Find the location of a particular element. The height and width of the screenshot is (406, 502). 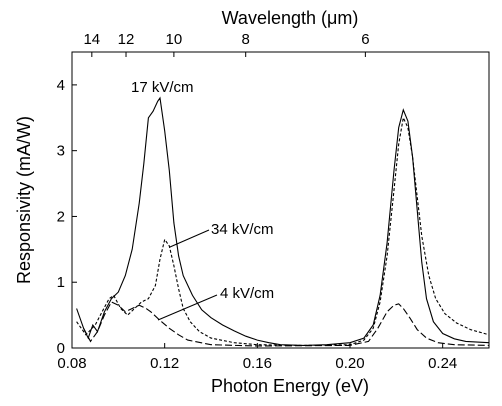

y-tick-label: 4 is located at coordinates (61, 85).